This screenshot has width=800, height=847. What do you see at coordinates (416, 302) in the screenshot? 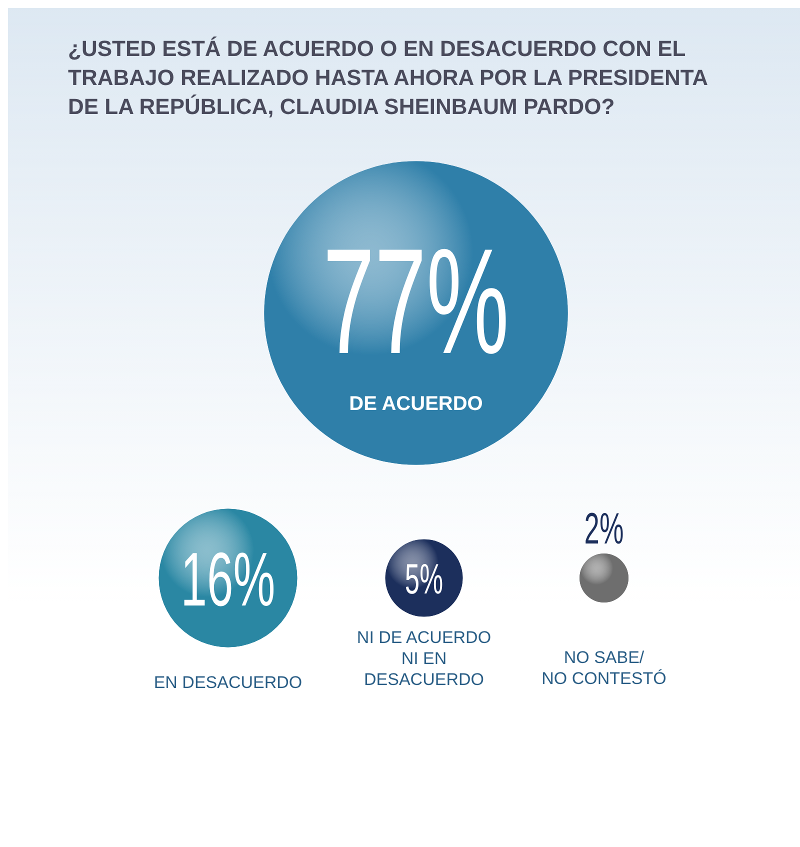
I see `data-label: 77%` at bounding box center [416, 302].